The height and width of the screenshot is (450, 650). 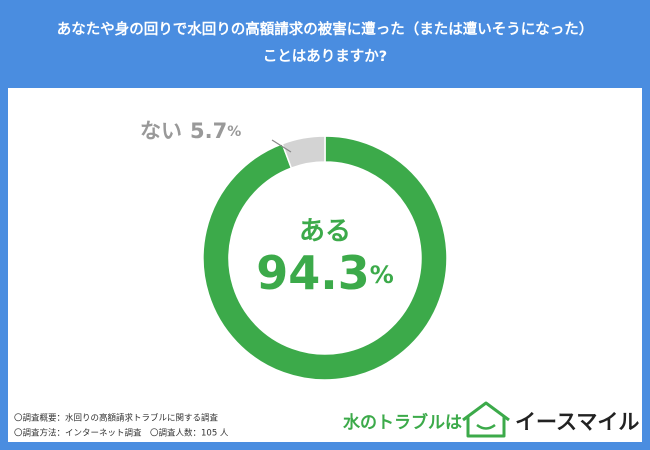 What do you see at coordinates (116, 418) in the screenshot?
I see `footnote: 〇調査概要：水回りの高額請求トラブルに関する調査` at bounding box center [116, 418].